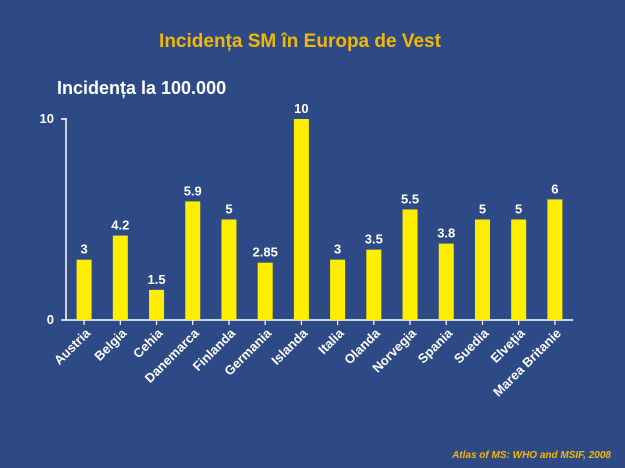 The image size is (625, 468). I want to click on x-tick-label: Islanda, so click(289, 346).